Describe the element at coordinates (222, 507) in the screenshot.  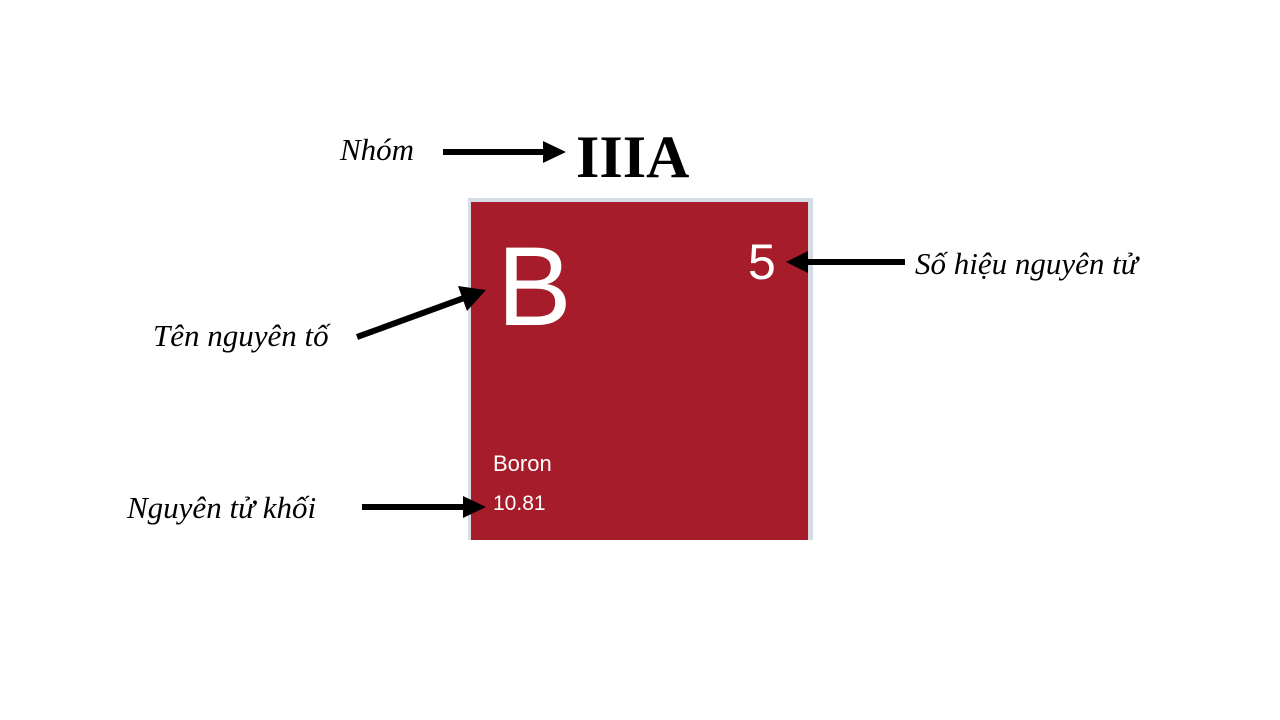
I see `atomic-mass-label: Nguyên tử khối` at that location.